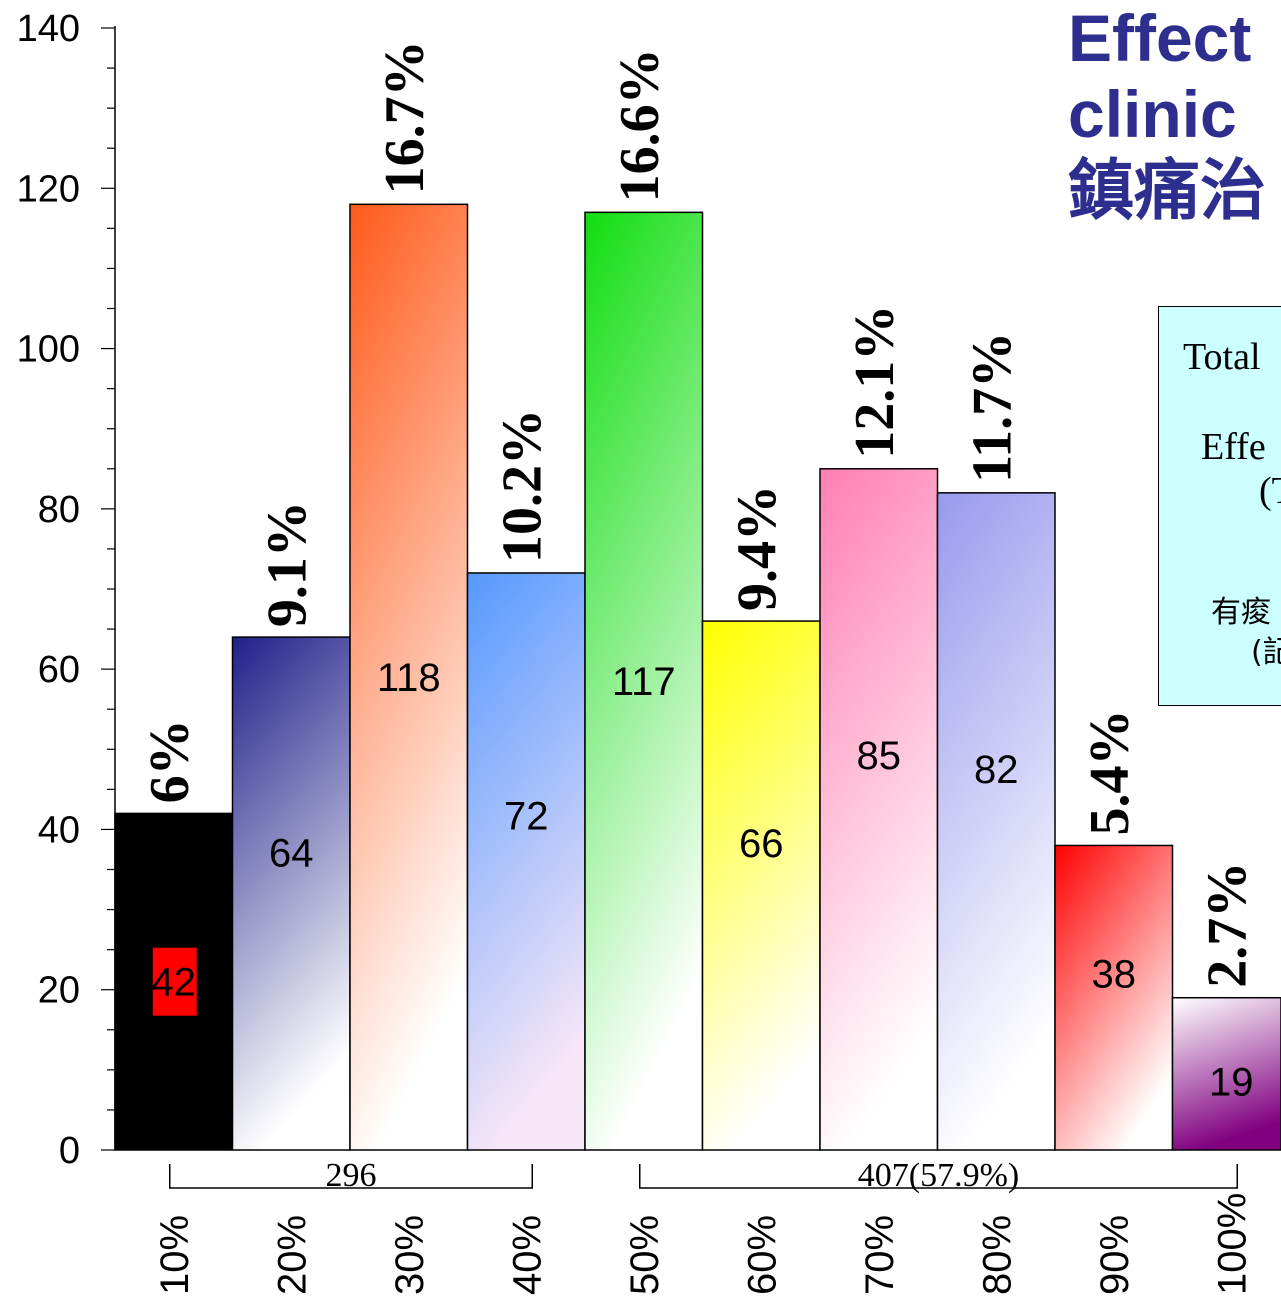  What do you see at coordinates (291, 893) in the screenshot?
I see `bar-20%` at bounding box center [291, 893].